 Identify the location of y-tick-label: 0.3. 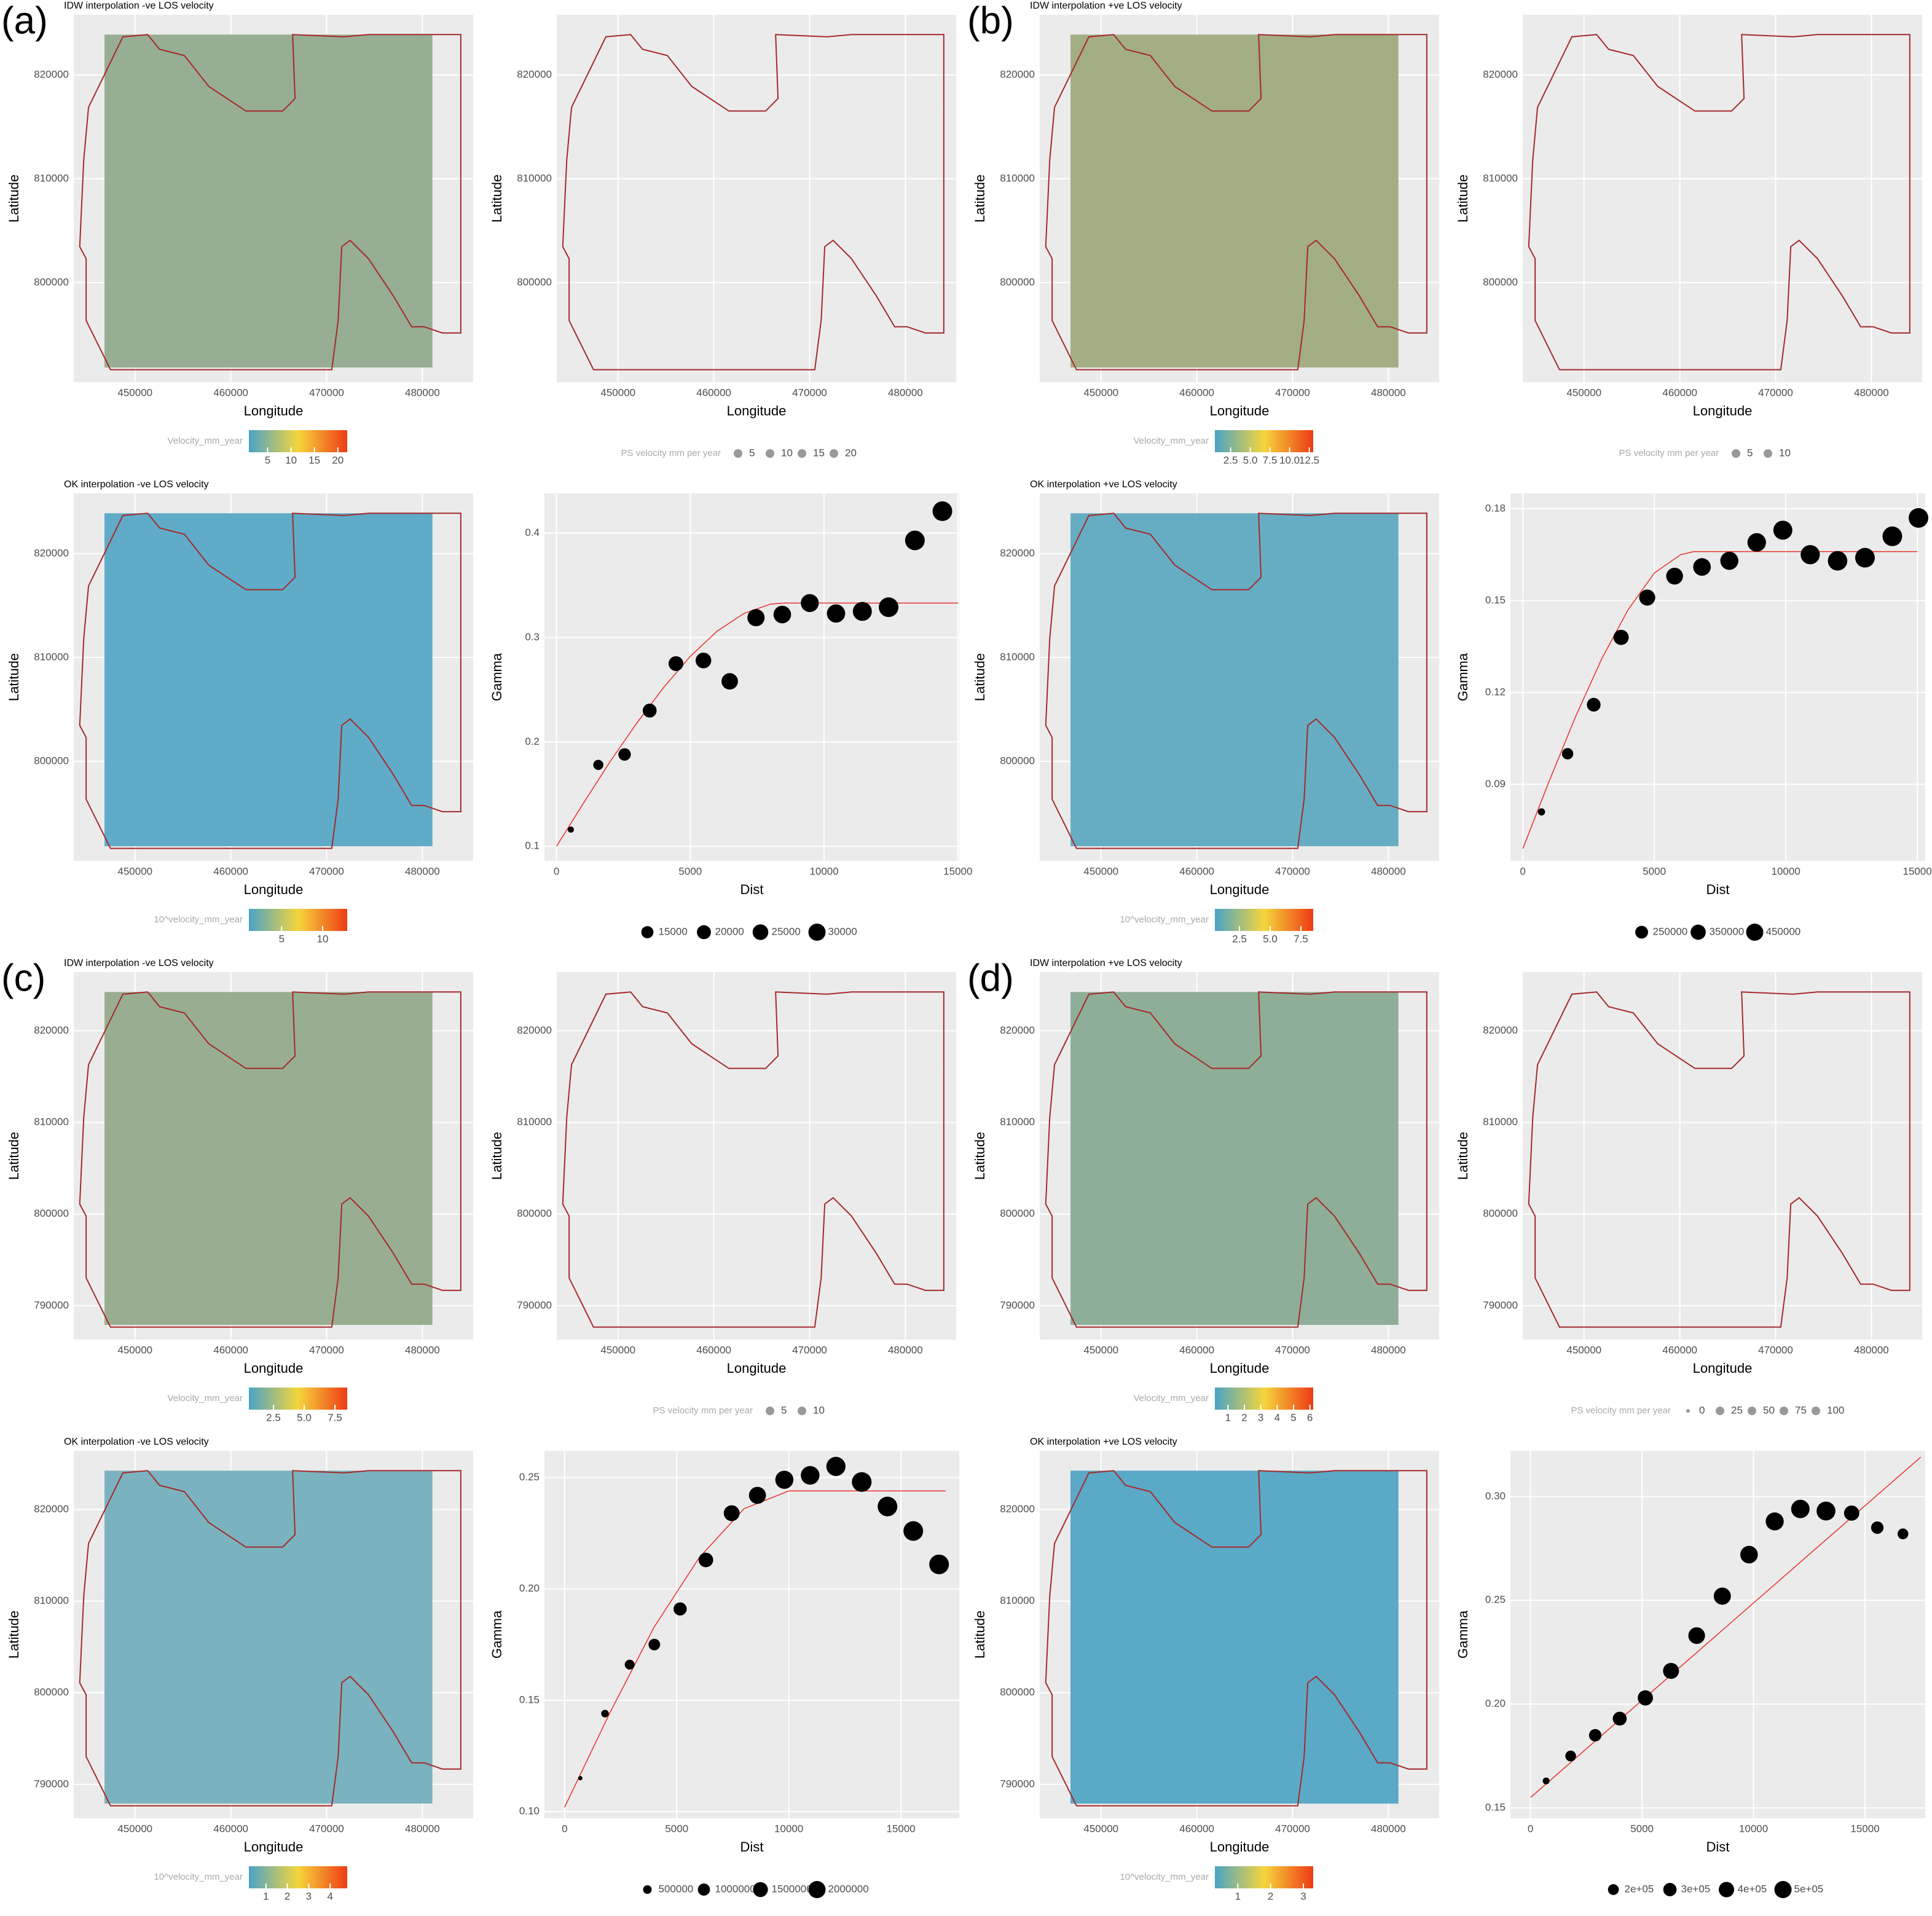
(532, 637).